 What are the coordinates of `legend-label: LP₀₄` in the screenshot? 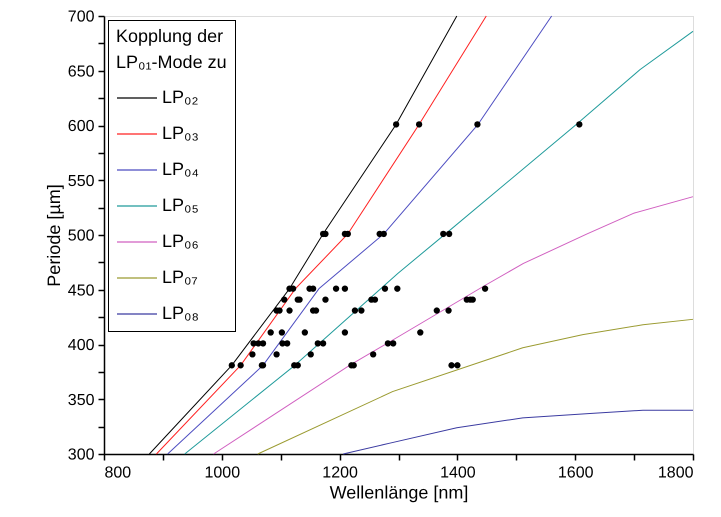 It's located at (180, 169).